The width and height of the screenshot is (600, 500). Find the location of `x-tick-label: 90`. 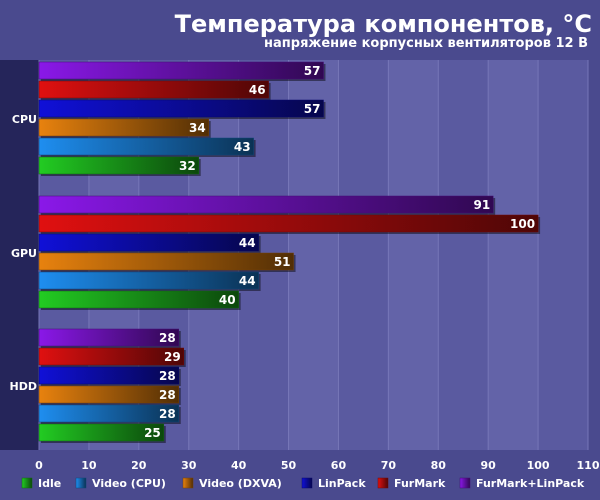

x-tick-label: 90 is located at coordinates (489, 465).